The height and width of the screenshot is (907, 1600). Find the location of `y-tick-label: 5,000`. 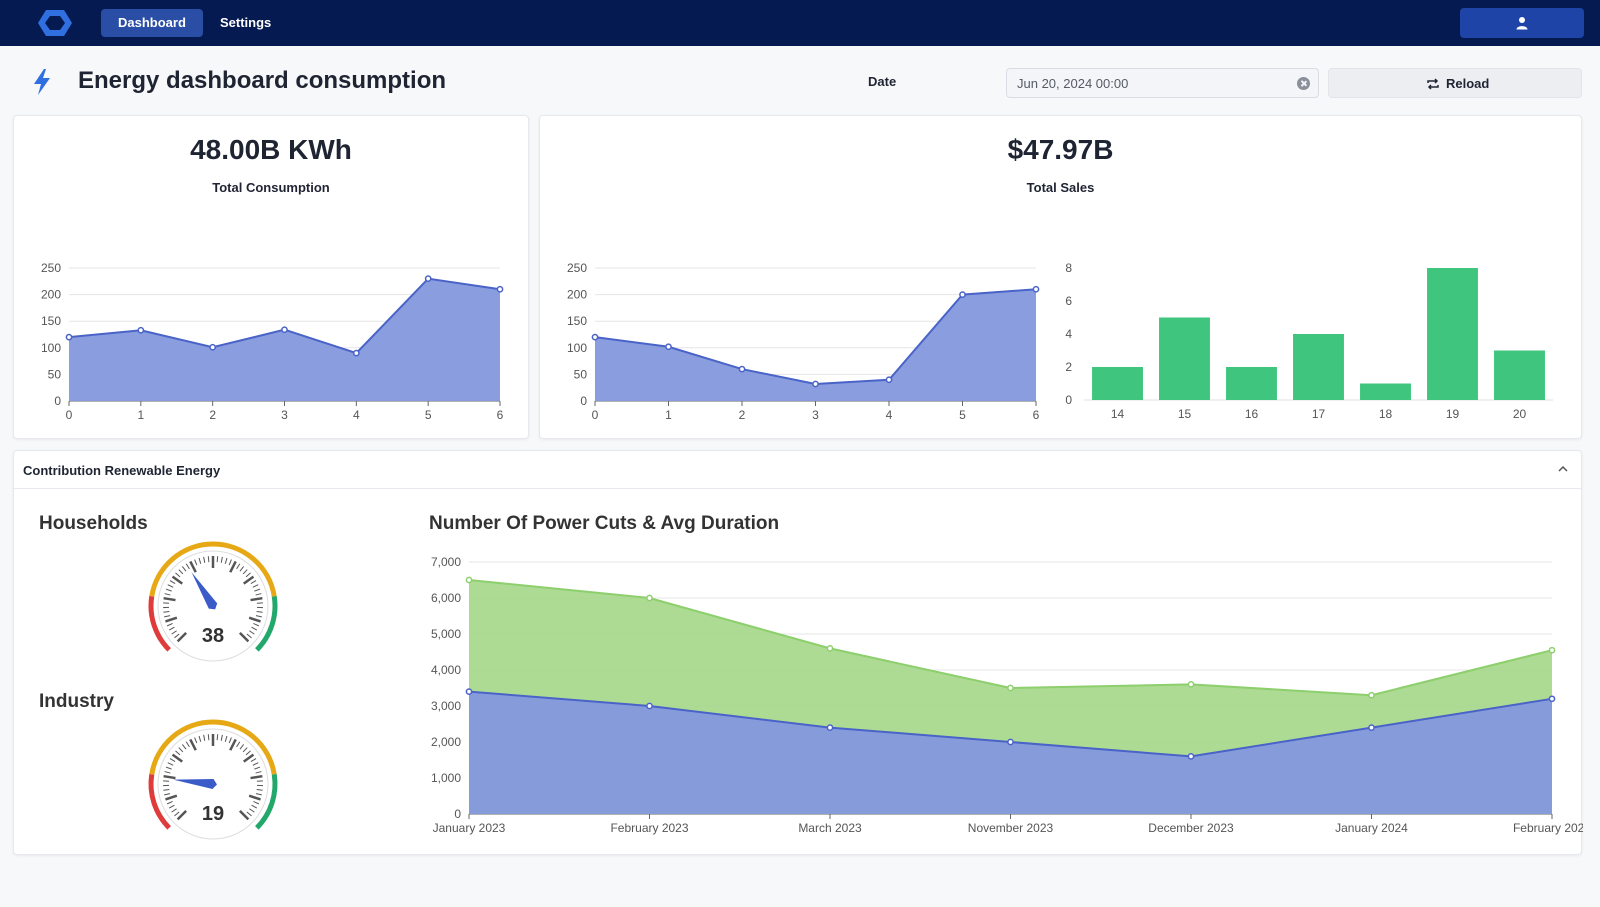

y-tick-label: 5,000 is located at coordinates (446, 634).